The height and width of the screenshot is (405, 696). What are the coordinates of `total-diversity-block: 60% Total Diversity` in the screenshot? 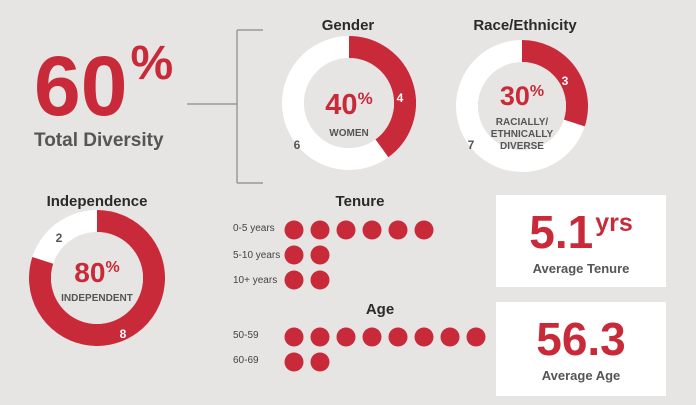 It's located at (109, 102).